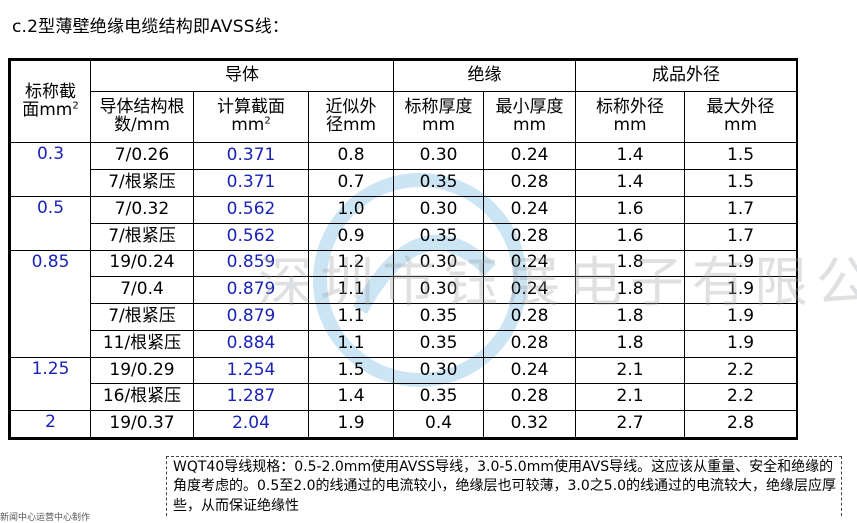 Image resolution: width=857 pixels, height=523 pixels. What do you see at coordinates (142, 290) in the screenshot?
I see `cell-structure: 7/0.4` at bounding box center [142, 290].